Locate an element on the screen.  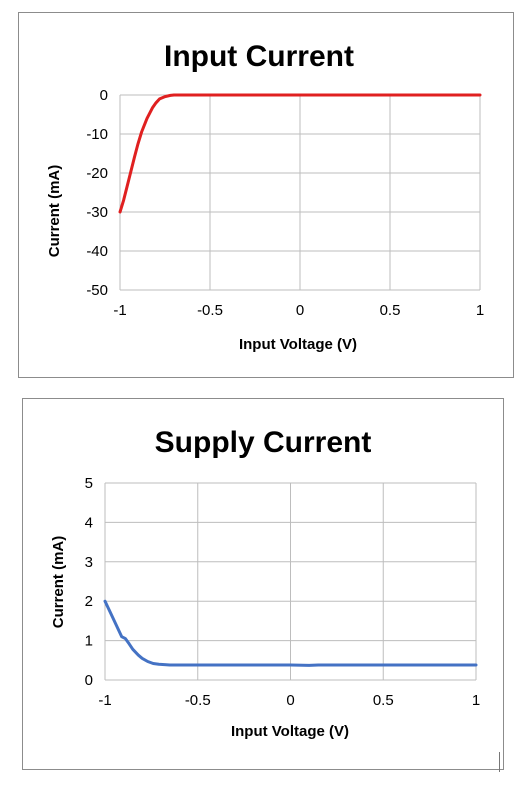
y-tick-label: 1 is located at coordinates (89, 641).